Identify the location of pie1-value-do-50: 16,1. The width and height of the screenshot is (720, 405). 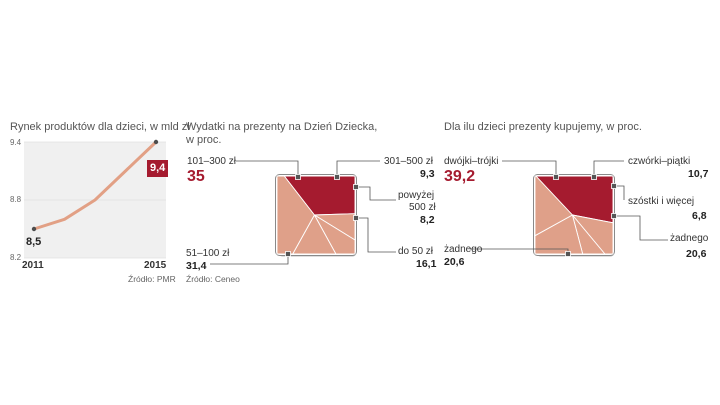
(426, 264).